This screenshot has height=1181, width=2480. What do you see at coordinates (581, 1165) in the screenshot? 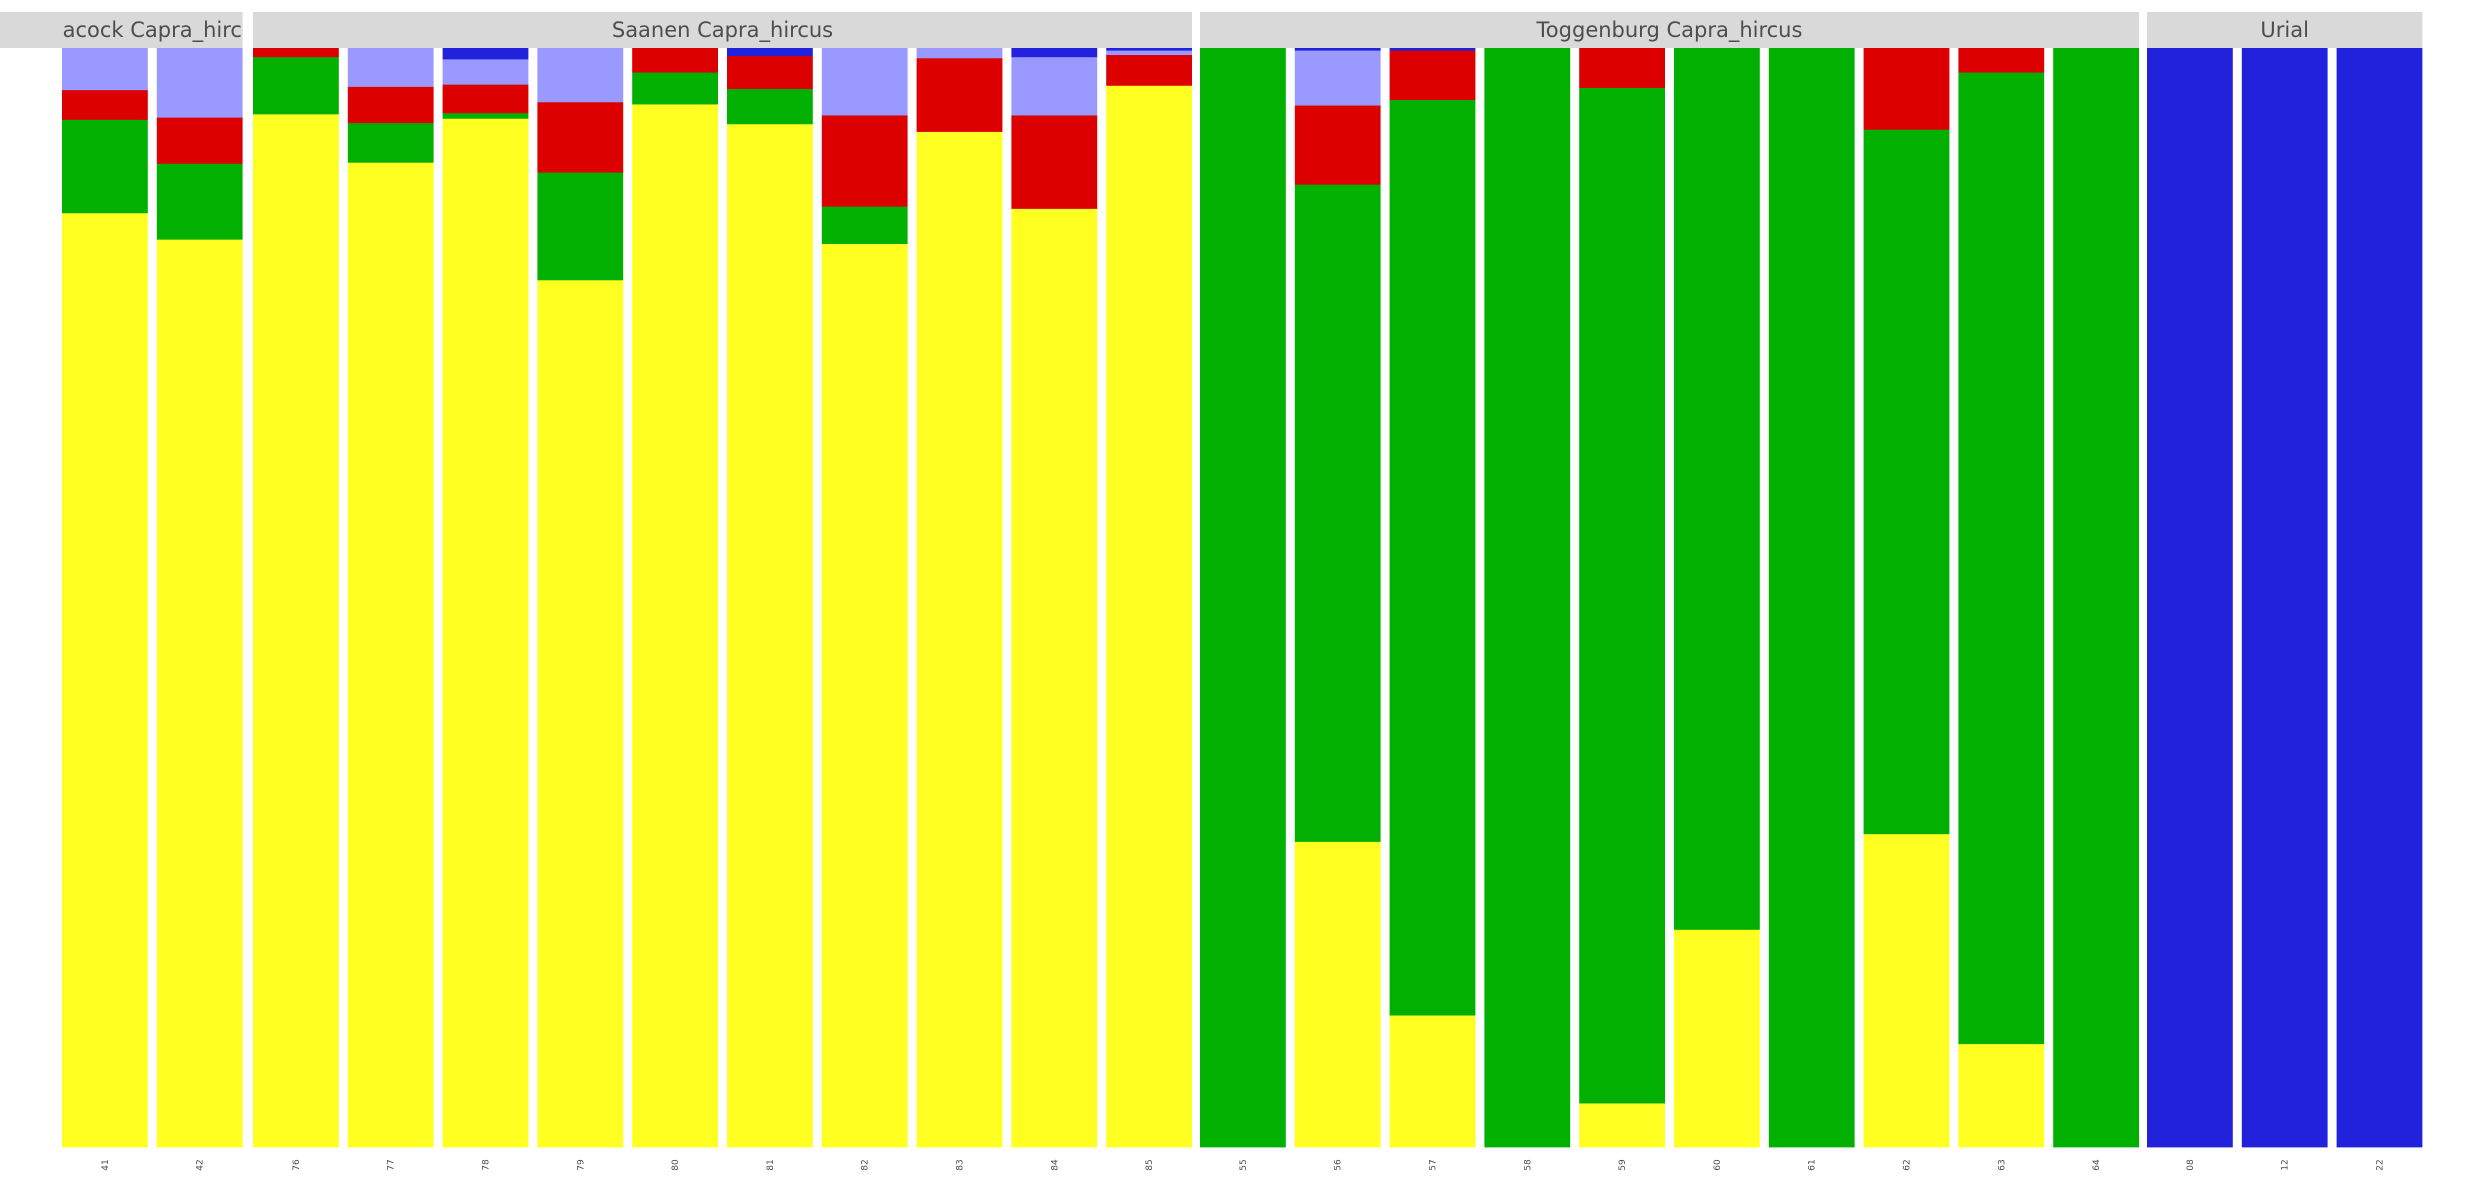
I see `x-tick-label: 79` at bounding box center [581, 1165].